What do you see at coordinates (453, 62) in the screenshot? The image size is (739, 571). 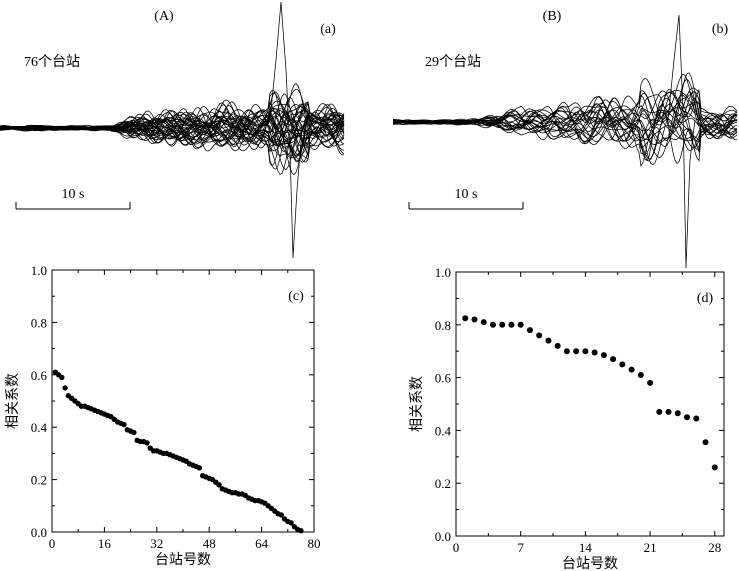 I see `panel-b-stations-label: 29个台站` at bounding box center [453, 62].